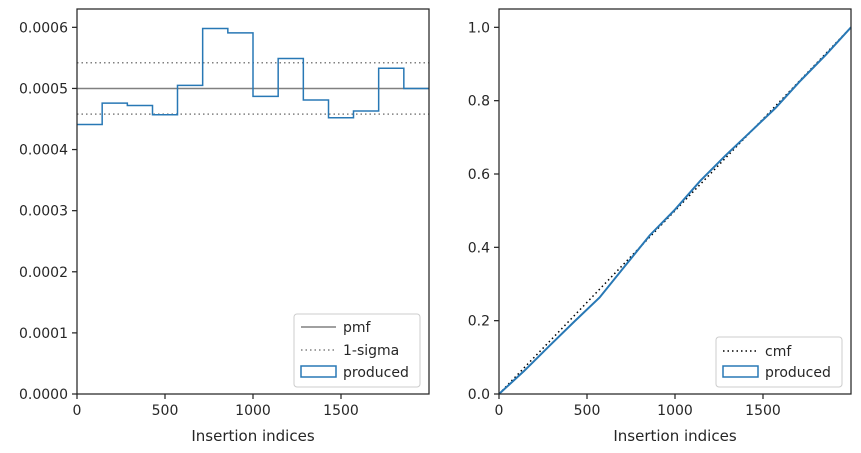  What do you see at coordinates (798, 373) in the screenshot?
I see `produced-cmf-legend-label: produced` at bounding box center [798, 373].